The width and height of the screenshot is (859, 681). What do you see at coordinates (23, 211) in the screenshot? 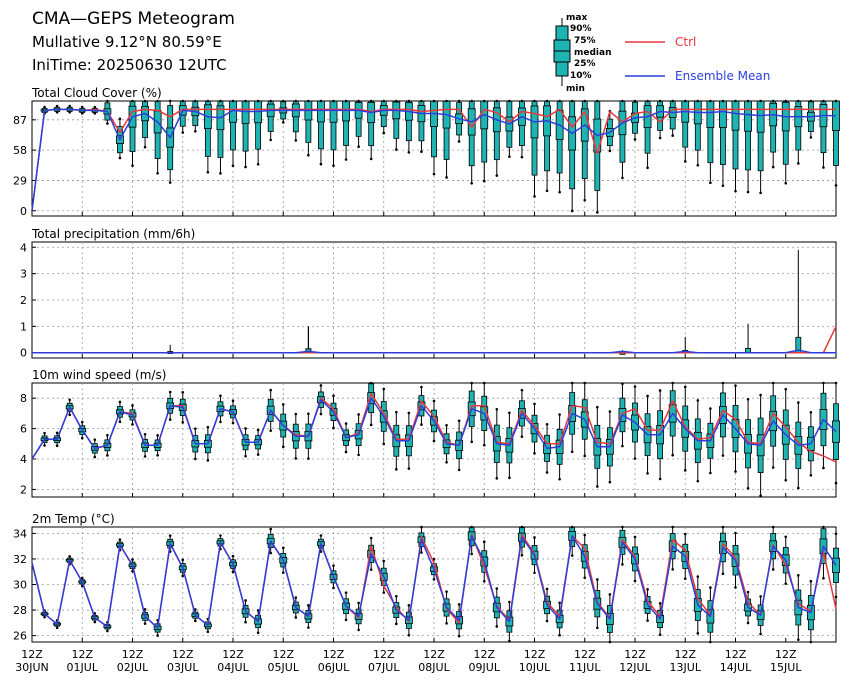
I see `cloud-ytick-label: 0` at bounding box center [23, 211].